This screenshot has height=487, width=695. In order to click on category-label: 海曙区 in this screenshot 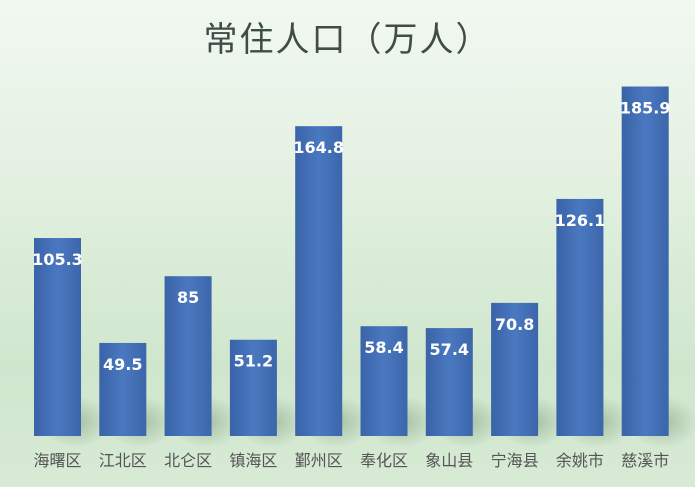, I will do `click(57, 460)`.